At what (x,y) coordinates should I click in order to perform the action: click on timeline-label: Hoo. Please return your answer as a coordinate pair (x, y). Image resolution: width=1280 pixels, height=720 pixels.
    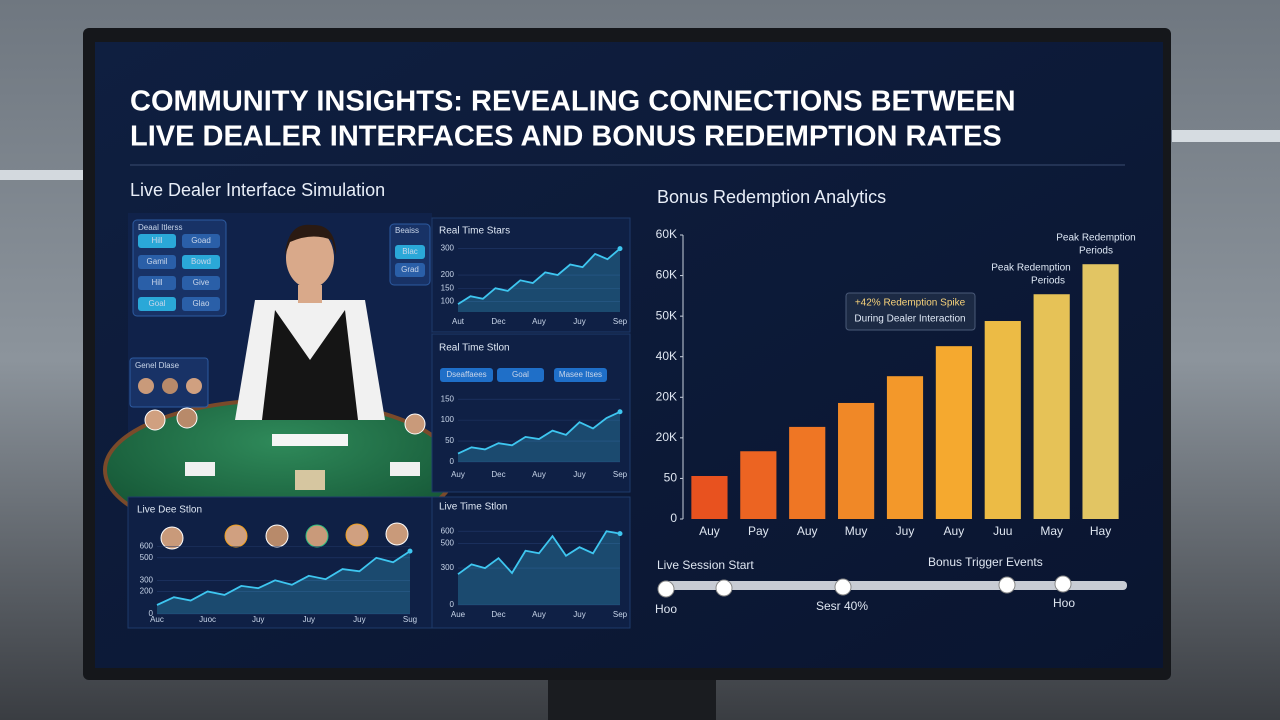
    Looking at the image, I should click on (1064, 603).